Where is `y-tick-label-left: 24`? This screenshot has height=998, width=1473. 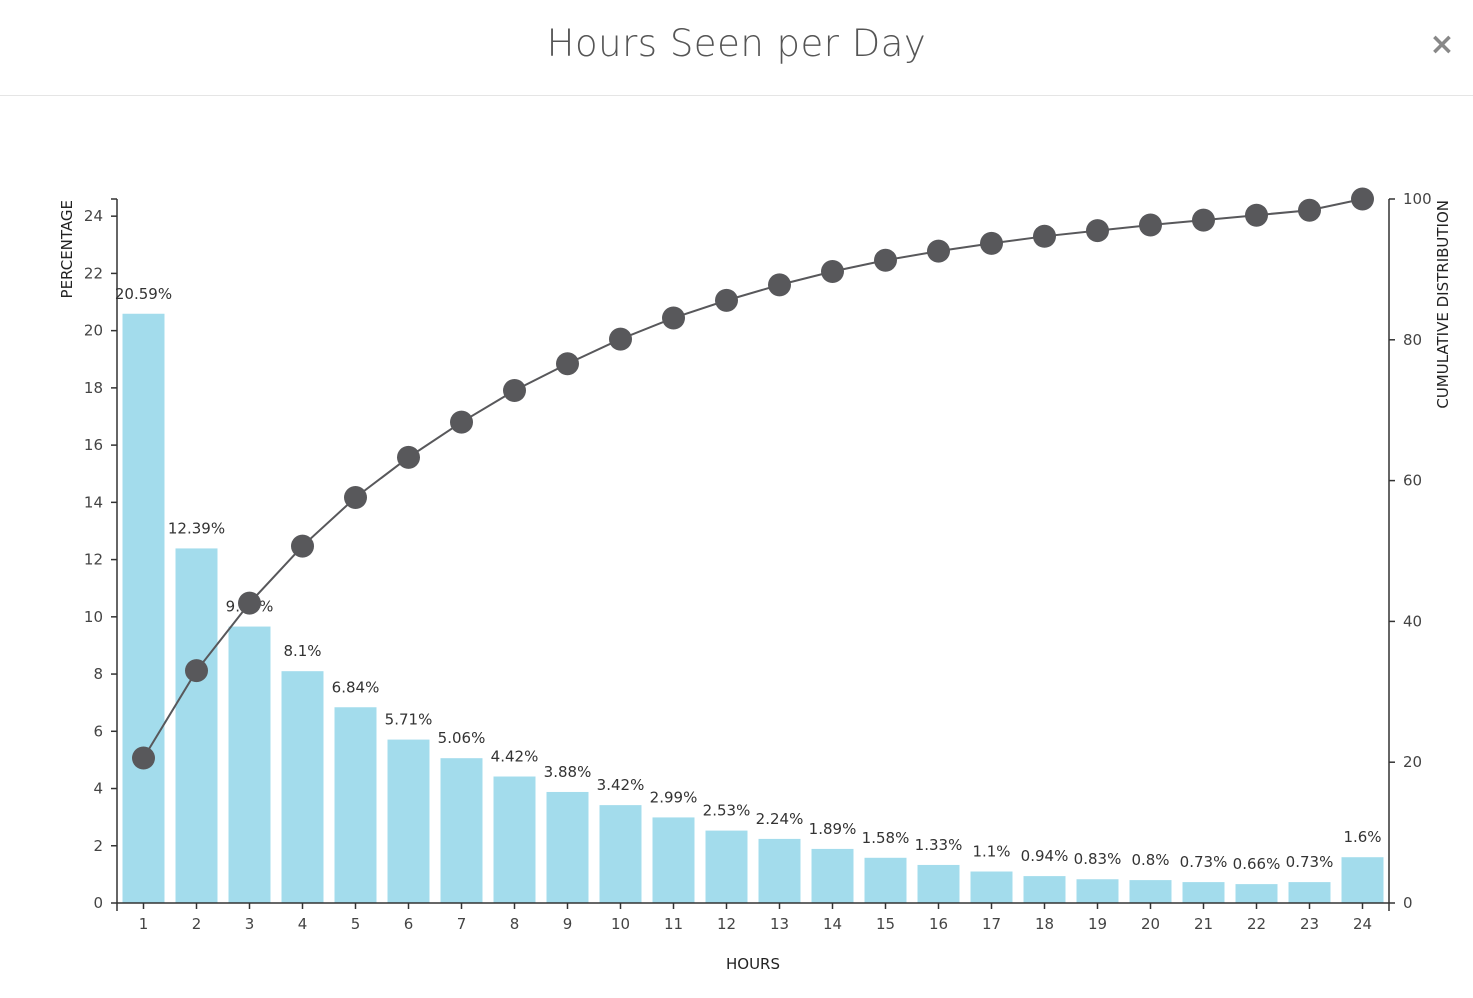
y-tick-label-left: 24 is located at coordinates (93, 216).